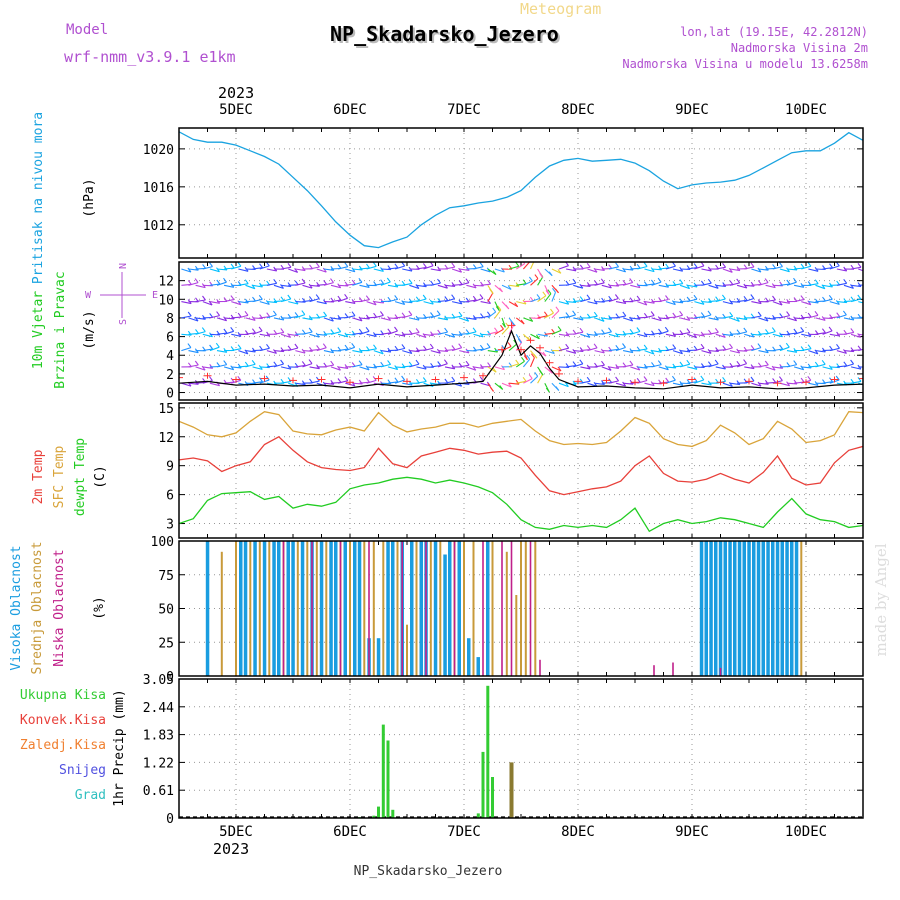 The image size is (900, 900). I want to click on ytick-label: 1016, so click(158, 188).